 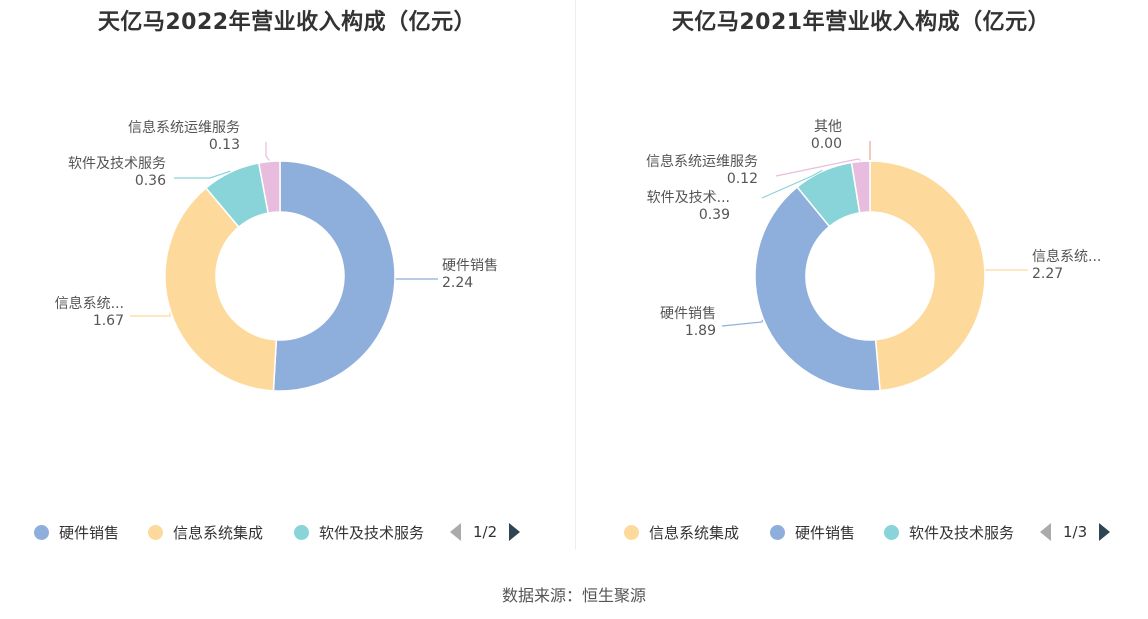 What do you see at coordinates (742, 179) in the screenshot?
I see `slice-value-label: 0.12` at bounding box center [742, 179].